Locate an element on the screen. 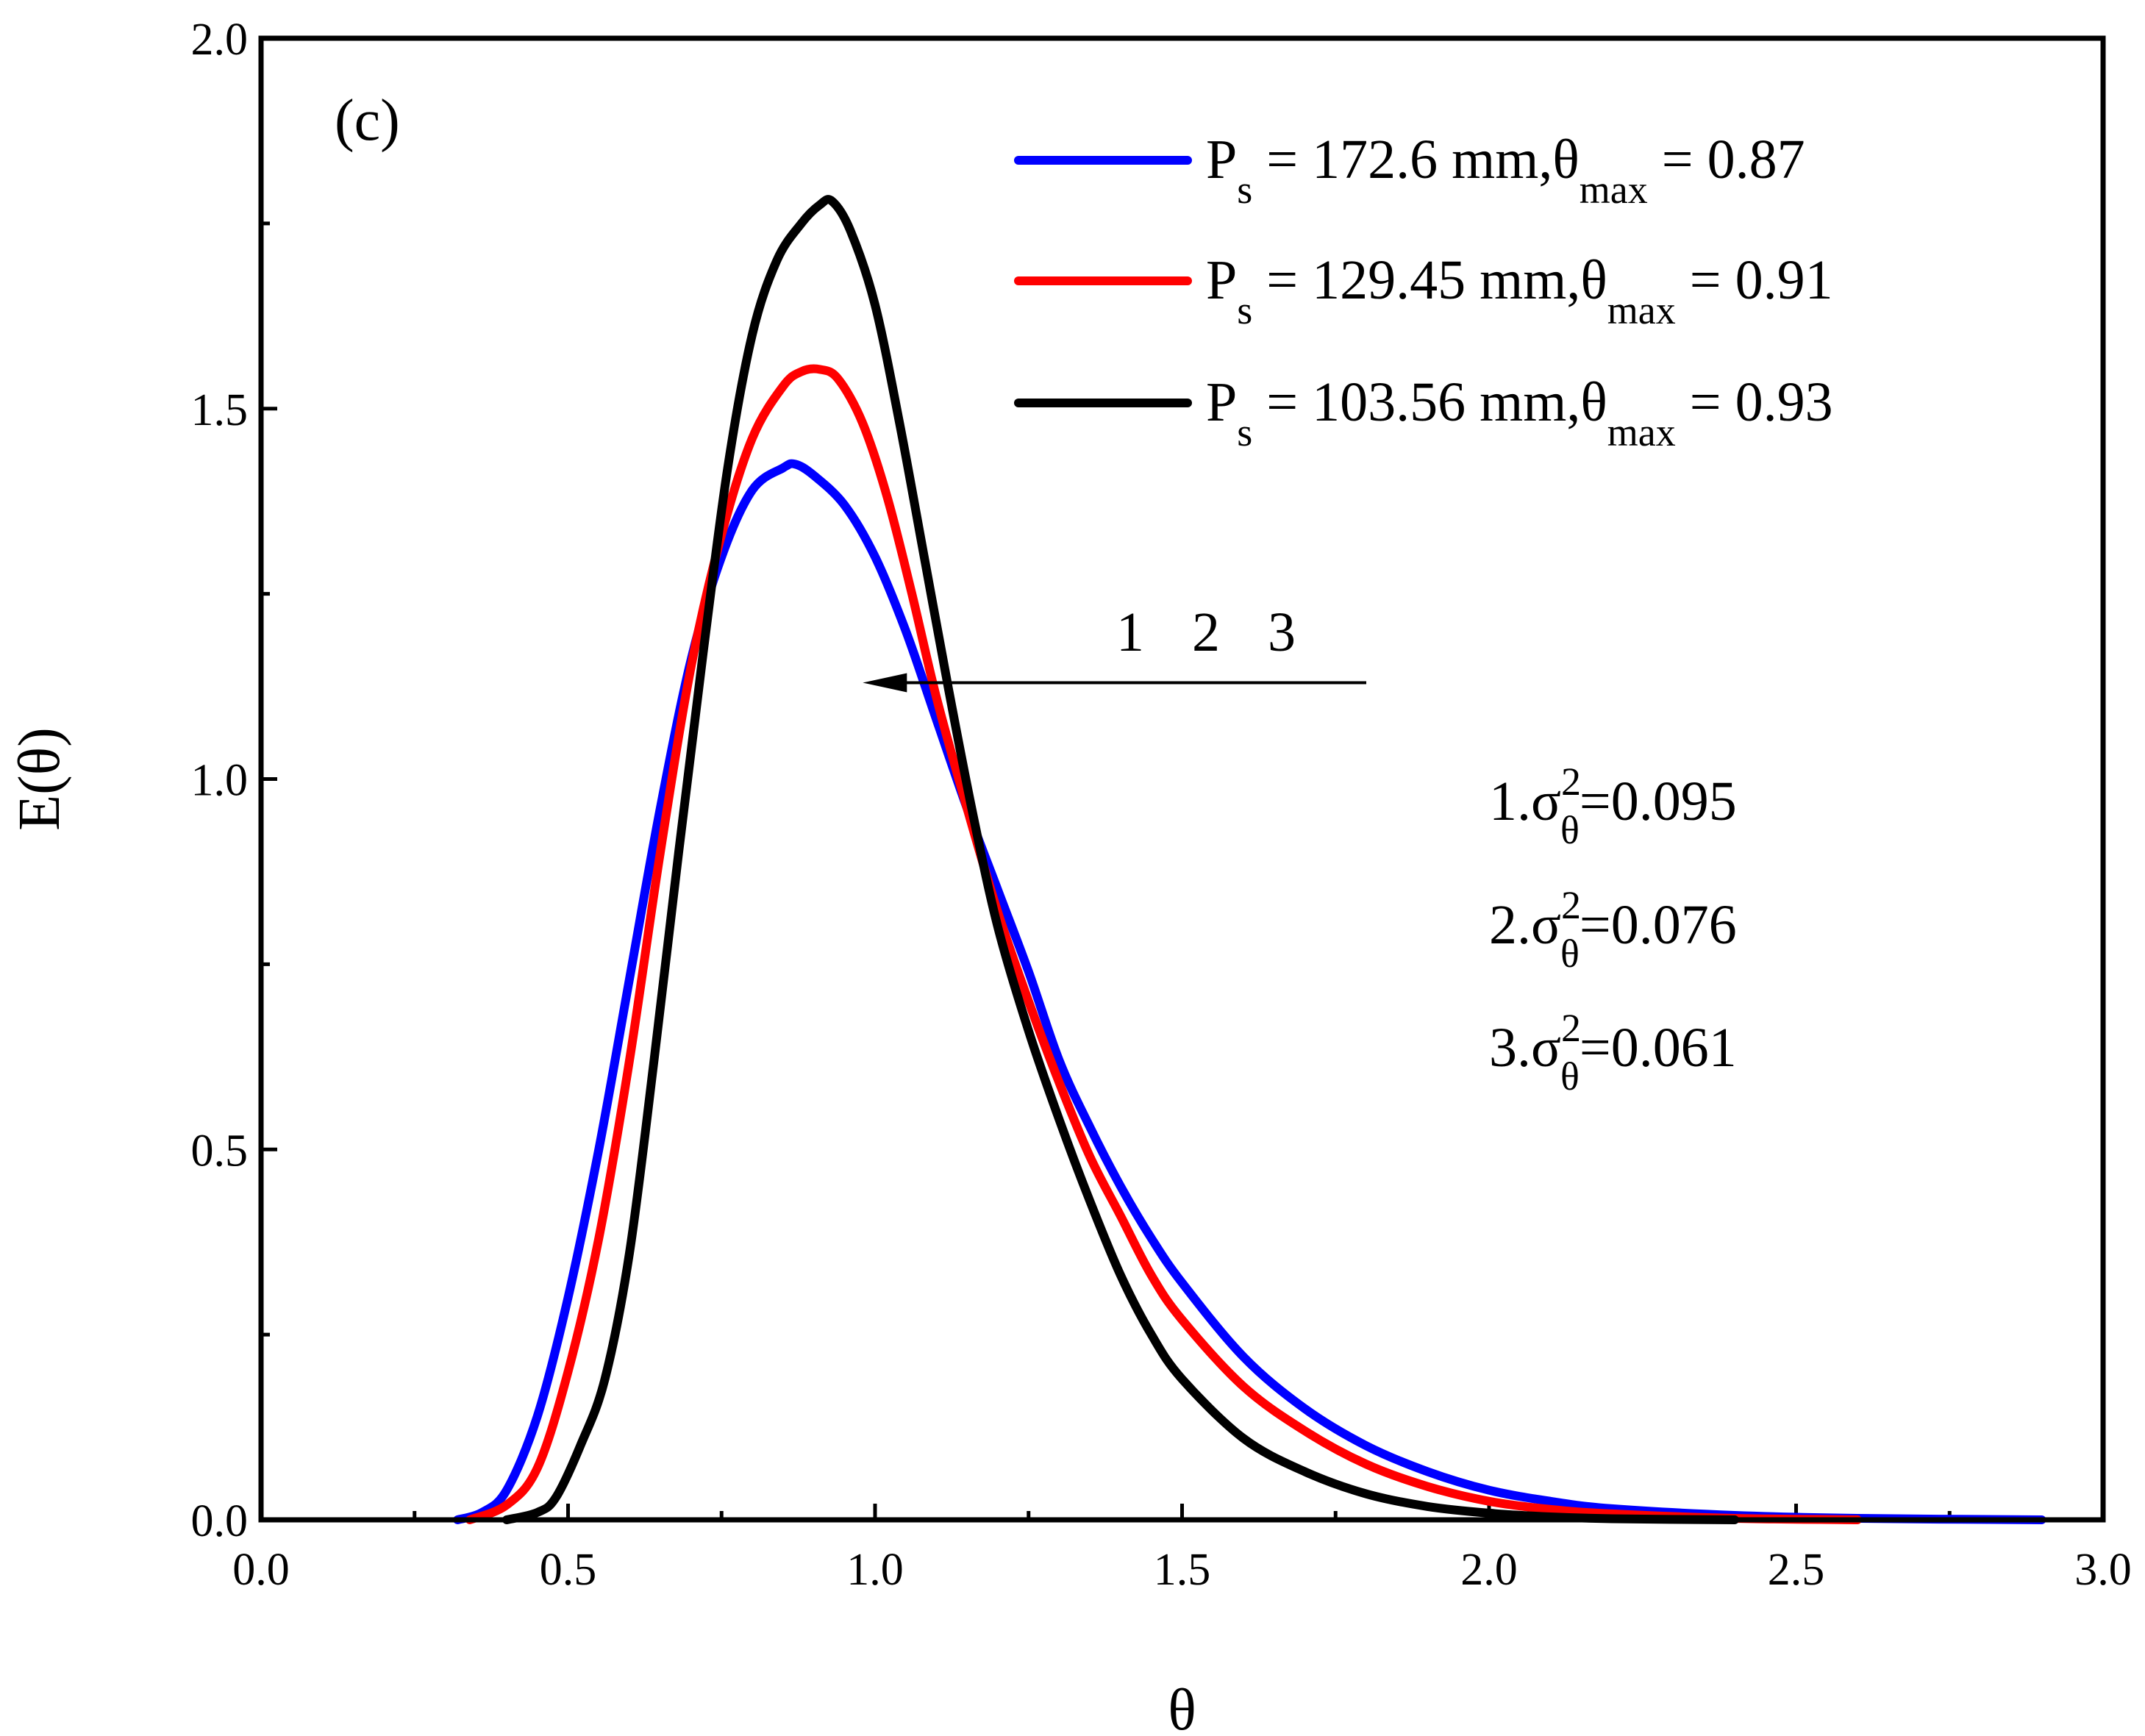 The height and width of the screenshot is (1736, 2145). arrow-label-2: 2 is located at coordinates (1206, 632).